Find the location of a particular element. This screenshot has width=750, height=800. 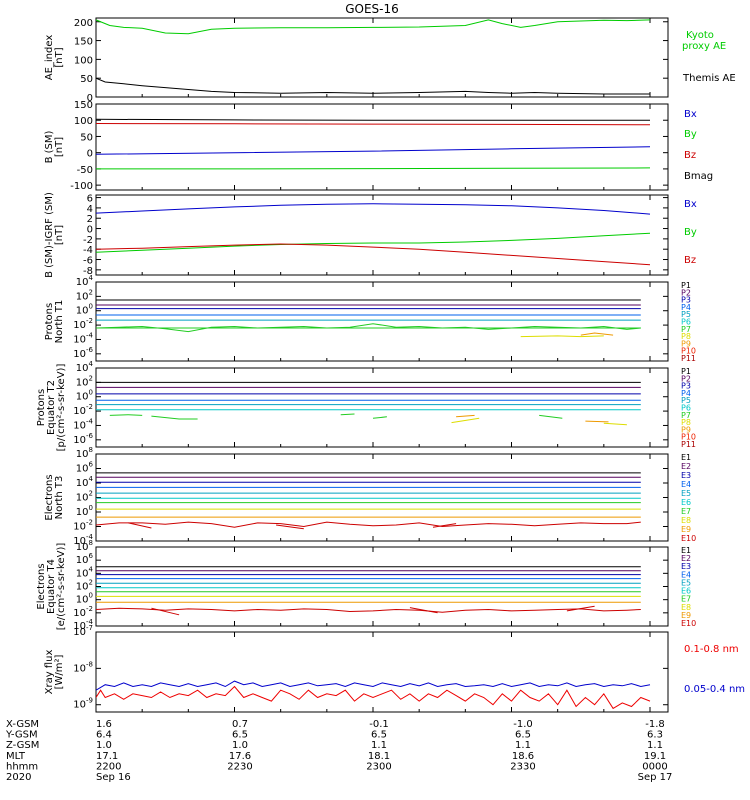

y-tick-label: 2 is located at coordinates (90, 219).